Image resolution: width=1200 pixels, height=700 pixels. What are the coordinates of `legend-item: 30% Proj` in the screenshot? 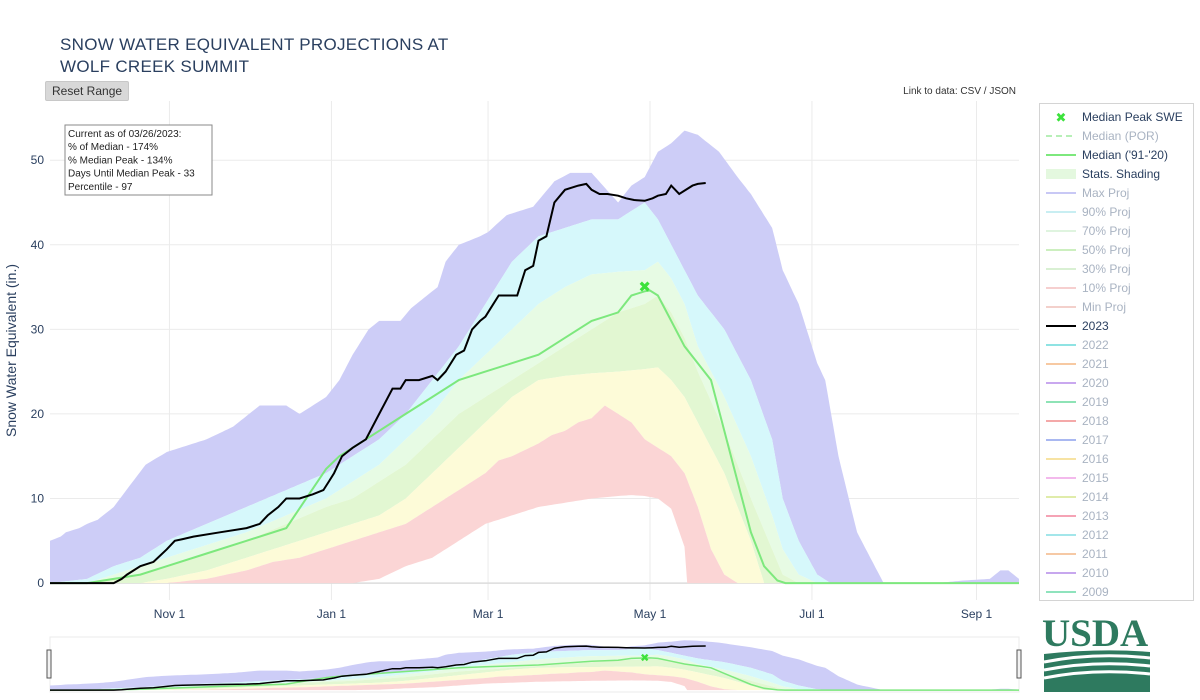 It's located at (1116, 269).